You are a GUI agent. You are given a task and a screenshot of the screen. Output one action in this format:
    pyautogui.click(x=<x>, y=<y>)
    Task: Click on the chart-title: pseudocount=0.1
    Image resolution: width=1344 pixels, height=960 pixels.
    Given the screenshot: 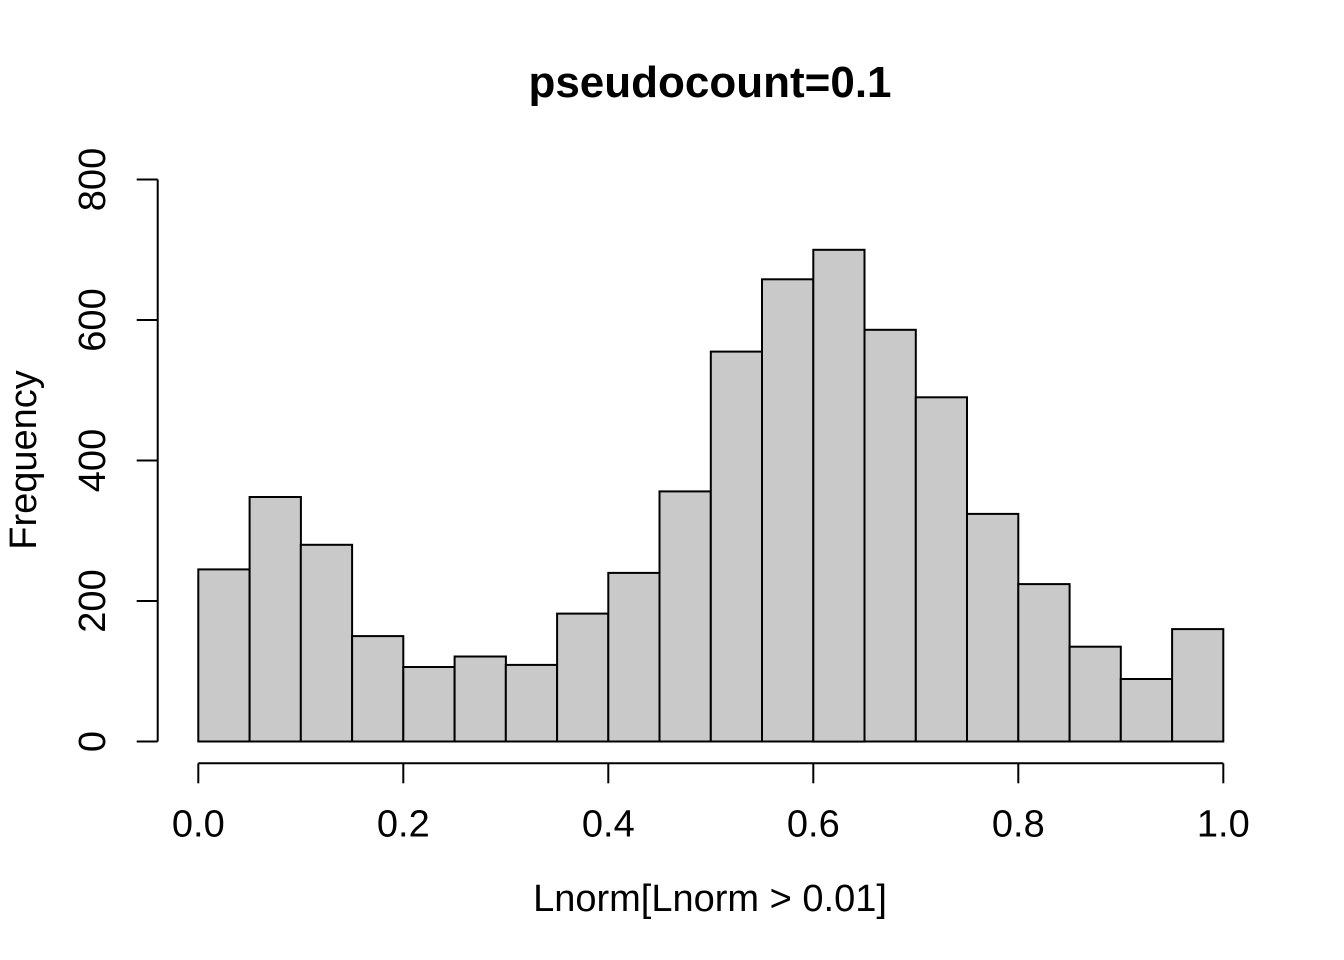 What is the action you would take?
    pyautogui.click(x=709, y=82)
    